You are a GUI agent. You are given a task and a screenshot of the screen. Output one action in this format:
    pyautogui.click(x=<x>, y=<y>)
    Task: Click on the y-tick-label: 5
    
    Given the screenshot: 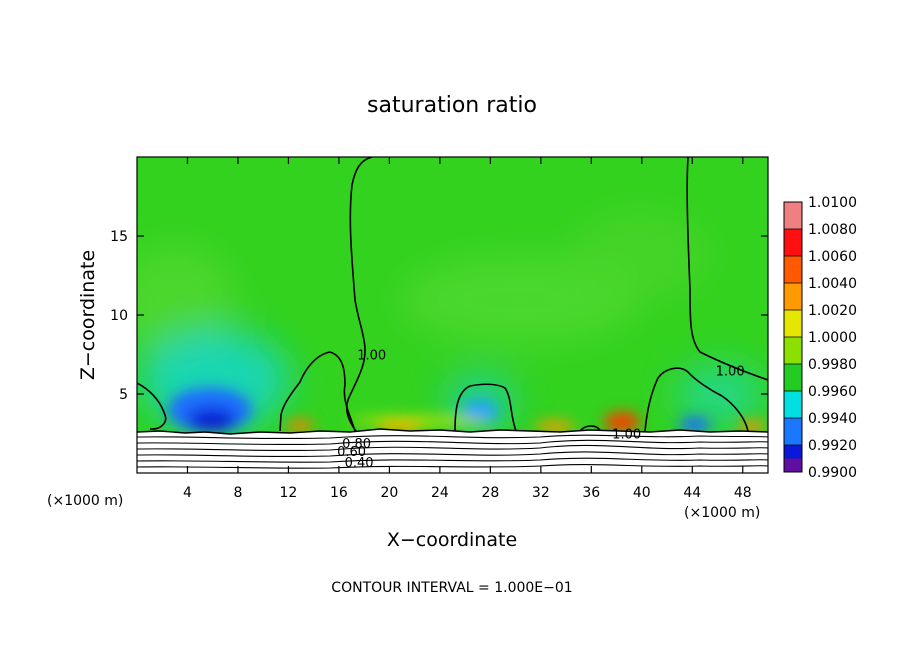 What is the action you would take?
    pyautogui.click(x=123, y=395)
    